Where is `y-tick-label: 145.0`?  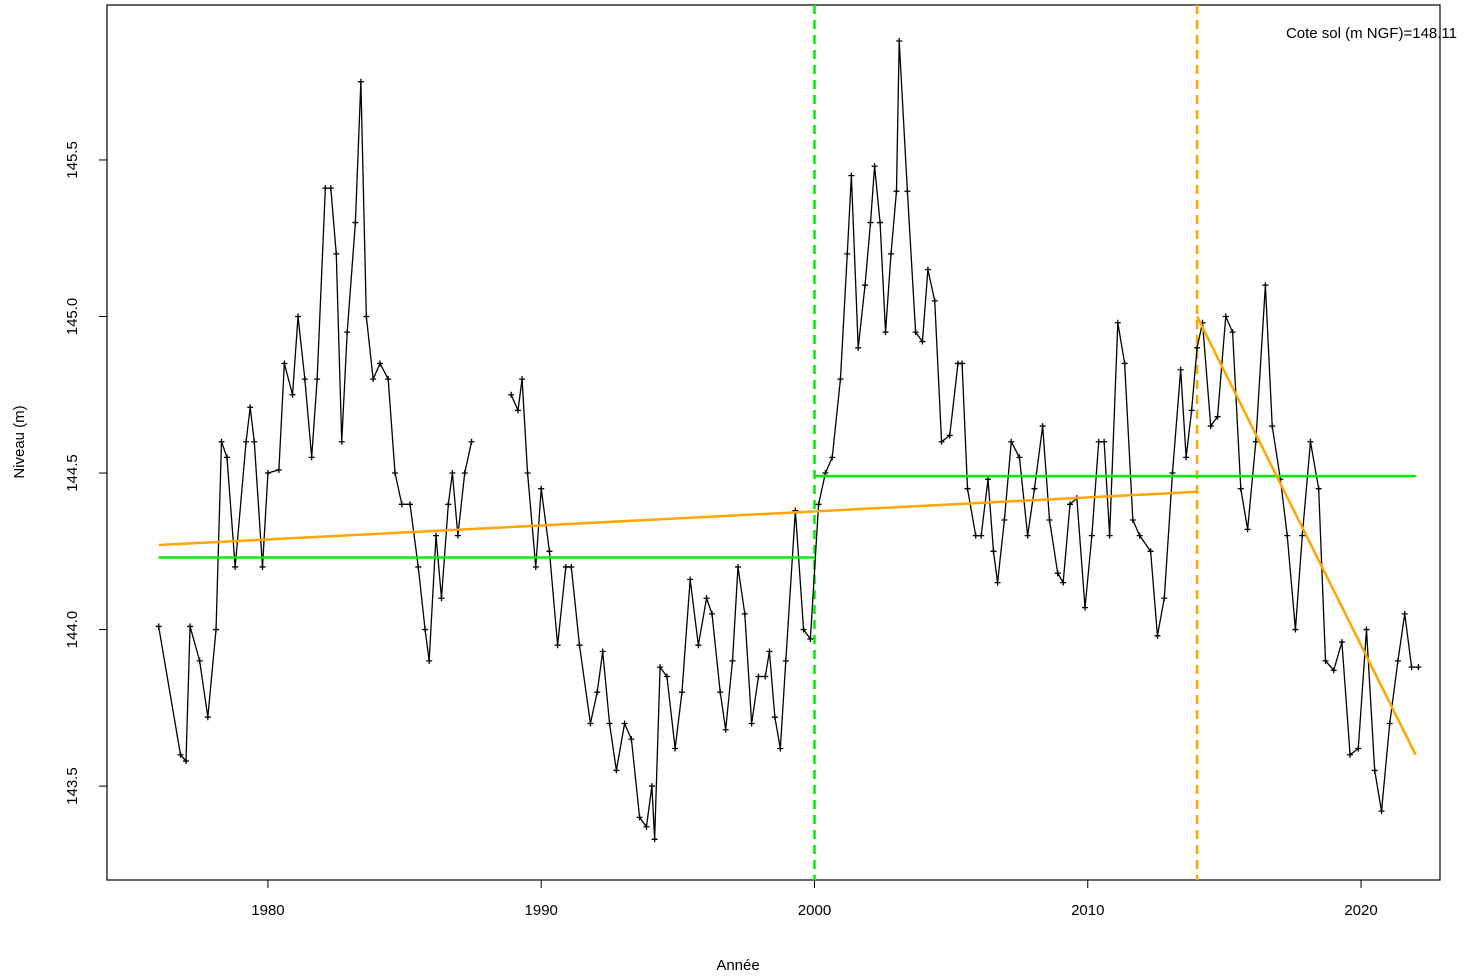 y-tick-label: 145.0 is located at coordinates (72, 317).